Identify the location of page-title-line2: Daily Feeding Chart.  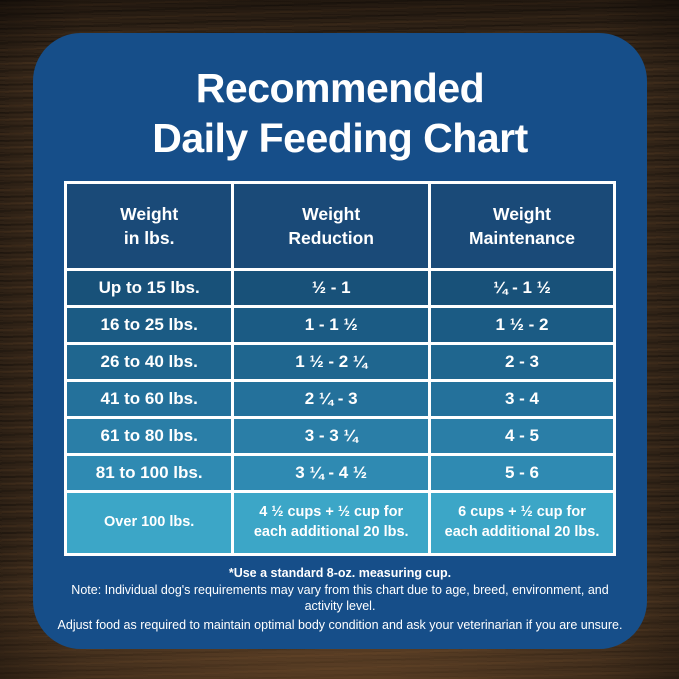
(340, 138).